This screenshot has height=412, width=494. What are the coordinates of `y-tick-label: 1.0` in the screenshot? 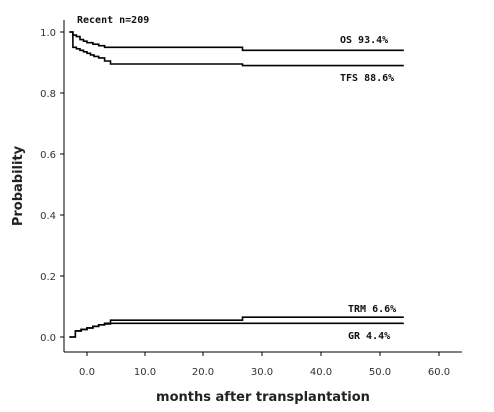 It's located at (48, 33).